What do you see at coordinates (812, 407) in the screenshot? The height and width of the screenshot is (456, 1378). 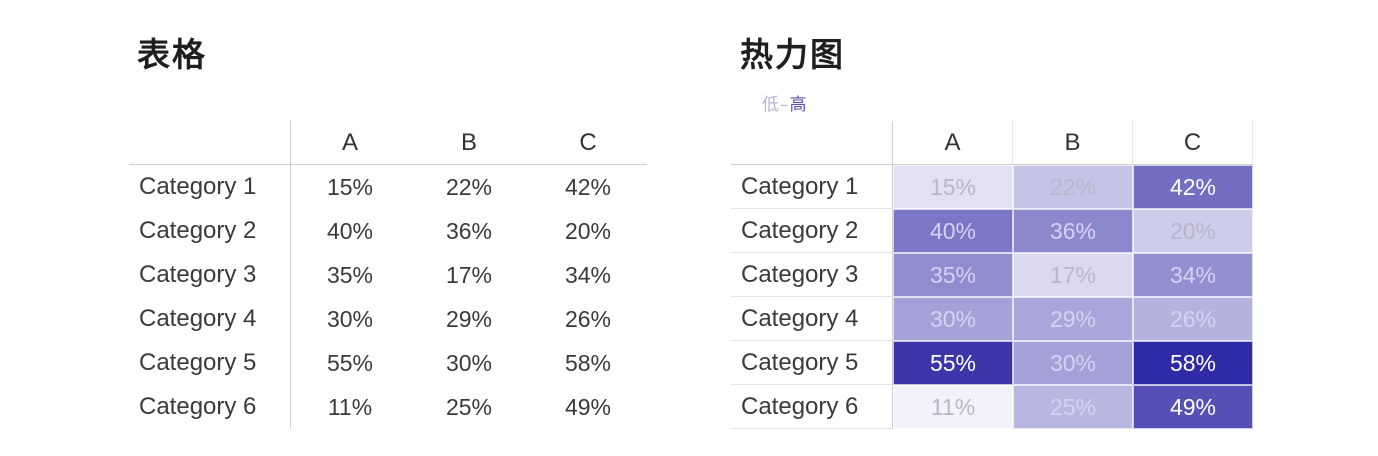 I see `heatmap-row-label: Category 6` at bounding box center [812, 407].